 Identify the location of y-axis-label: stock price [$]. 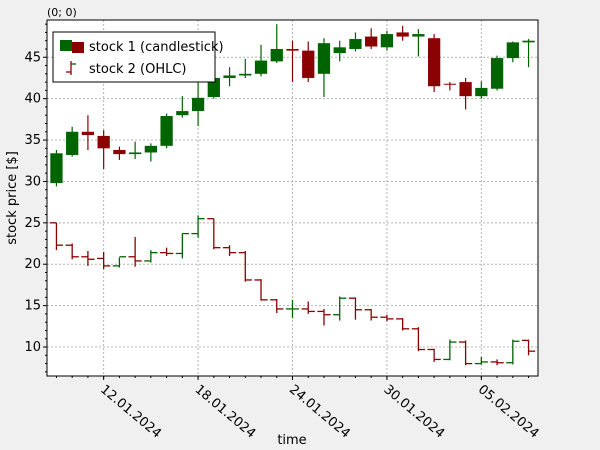
(12, 198).